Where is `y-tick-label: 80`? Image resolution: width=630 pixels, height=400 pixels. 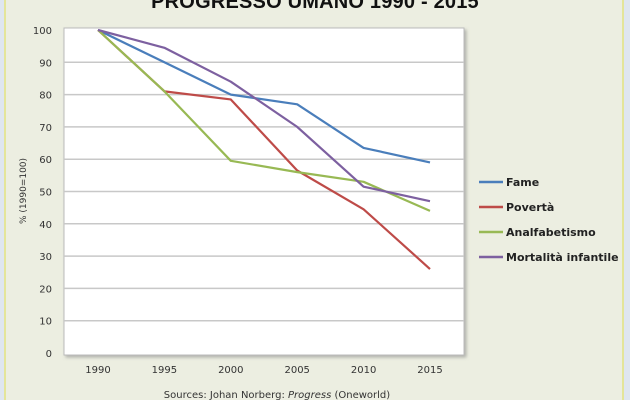
y-tick-label: 80 is located at coordinates (45, 96).